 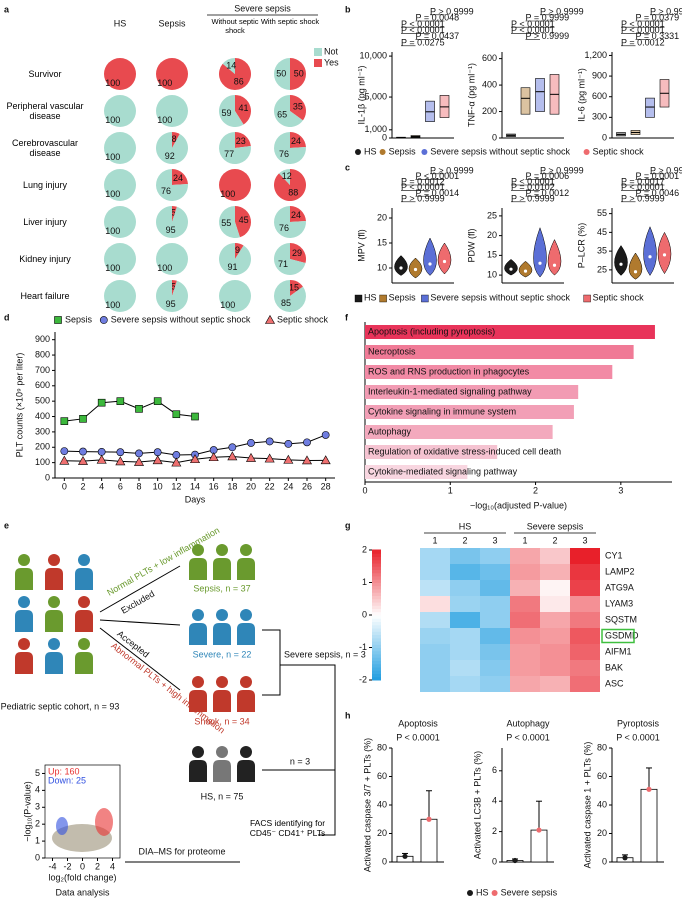 I want to click on y-tick-label: 800, so click(x=42, y=354).